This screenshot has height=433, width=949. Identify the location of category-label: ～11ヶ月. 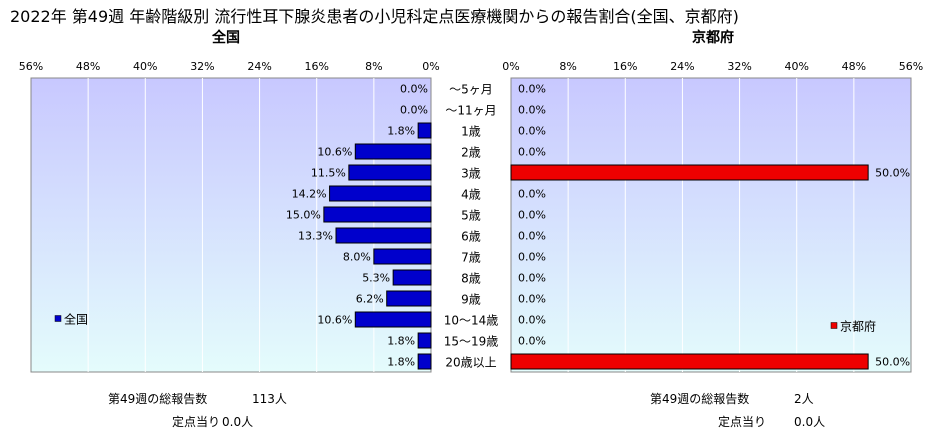
(470, 111).